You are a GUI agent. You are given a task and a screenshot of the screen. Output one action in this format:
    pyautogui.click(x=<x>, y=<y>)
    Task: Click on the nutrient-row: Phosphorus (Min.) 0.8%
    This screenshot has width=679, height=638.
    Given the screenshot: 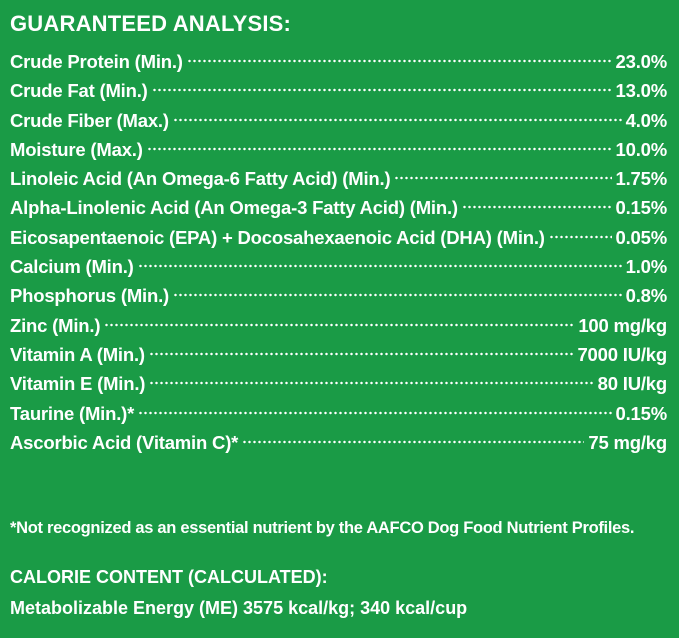 What is the action you would take?
    pyautogui.click(x=338, y=295)
    